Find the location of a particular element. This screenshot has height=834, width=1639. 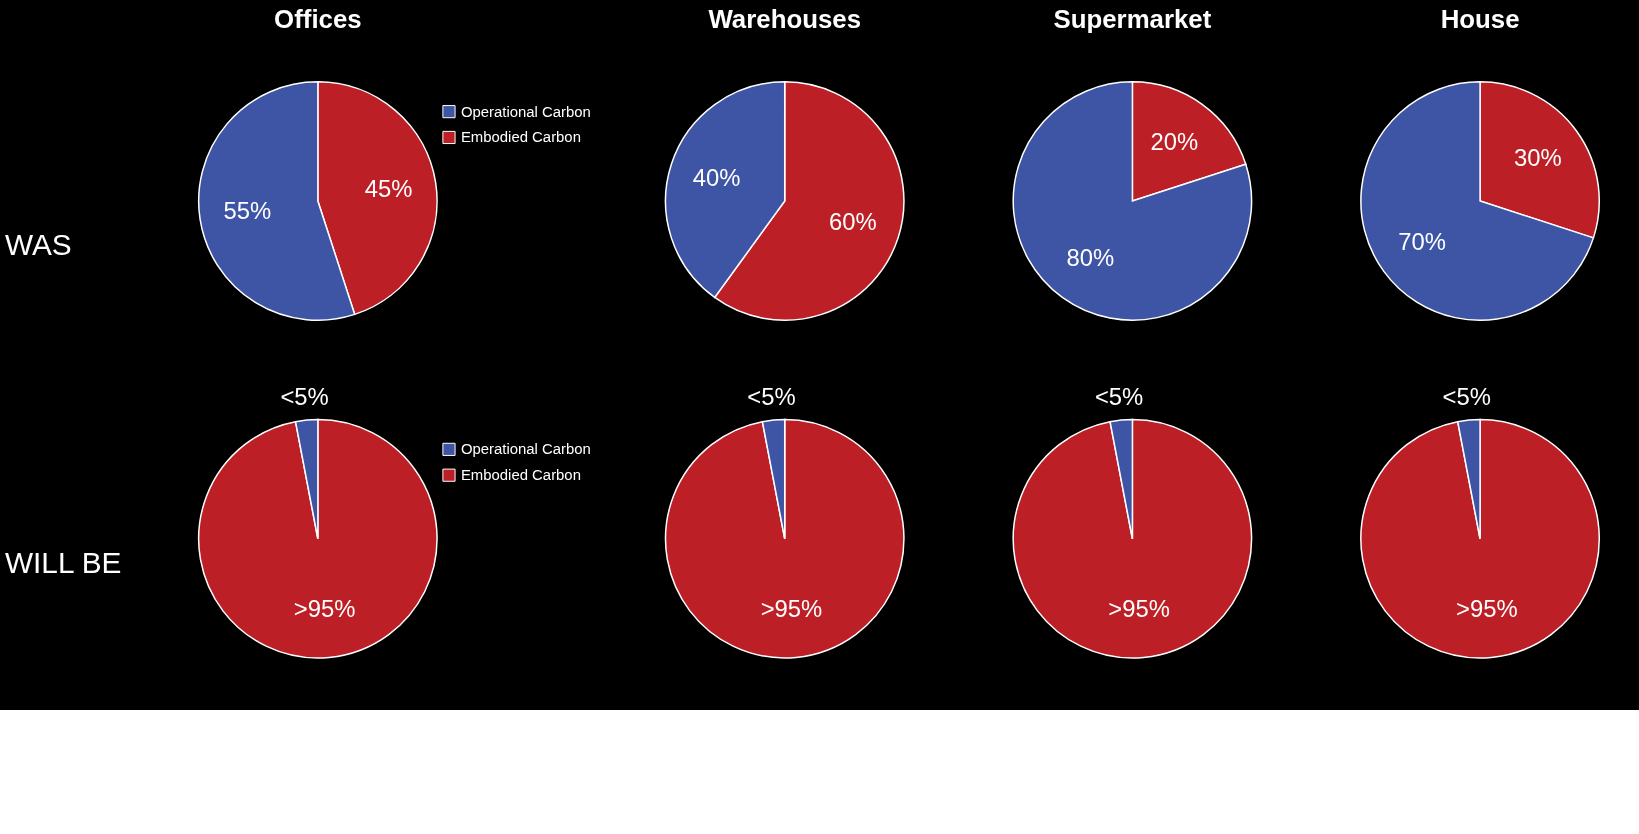

data-label: 40% is located at coordinates (716, 177).